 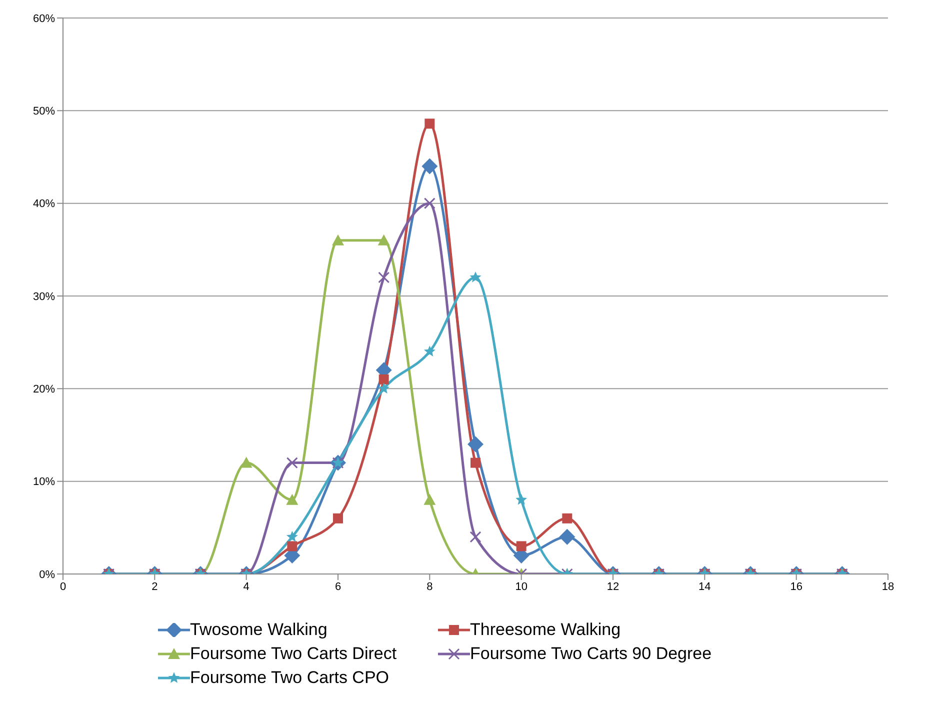 I want to click on x-tick-label: 6, so click(x=338, y=586).